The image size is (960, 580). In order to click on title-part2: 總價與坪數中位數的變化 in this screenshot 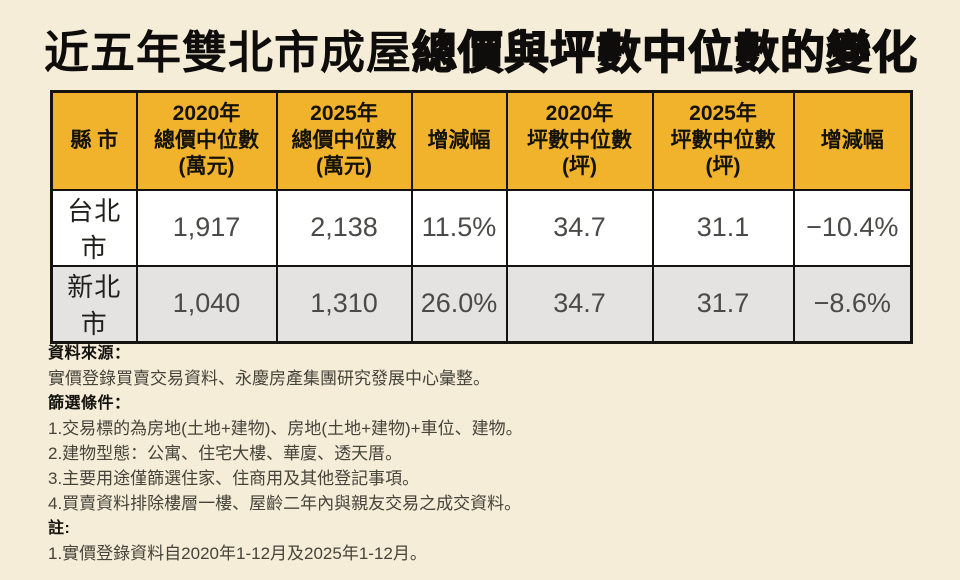, I will do `click(665, 52)`.